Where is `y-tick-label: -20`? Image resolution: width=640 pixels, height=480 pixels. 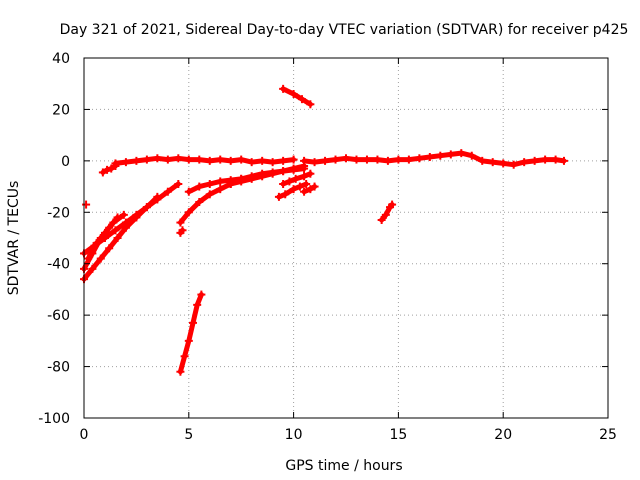
y-tick-label: -20 is located at coordinates (58, 213).